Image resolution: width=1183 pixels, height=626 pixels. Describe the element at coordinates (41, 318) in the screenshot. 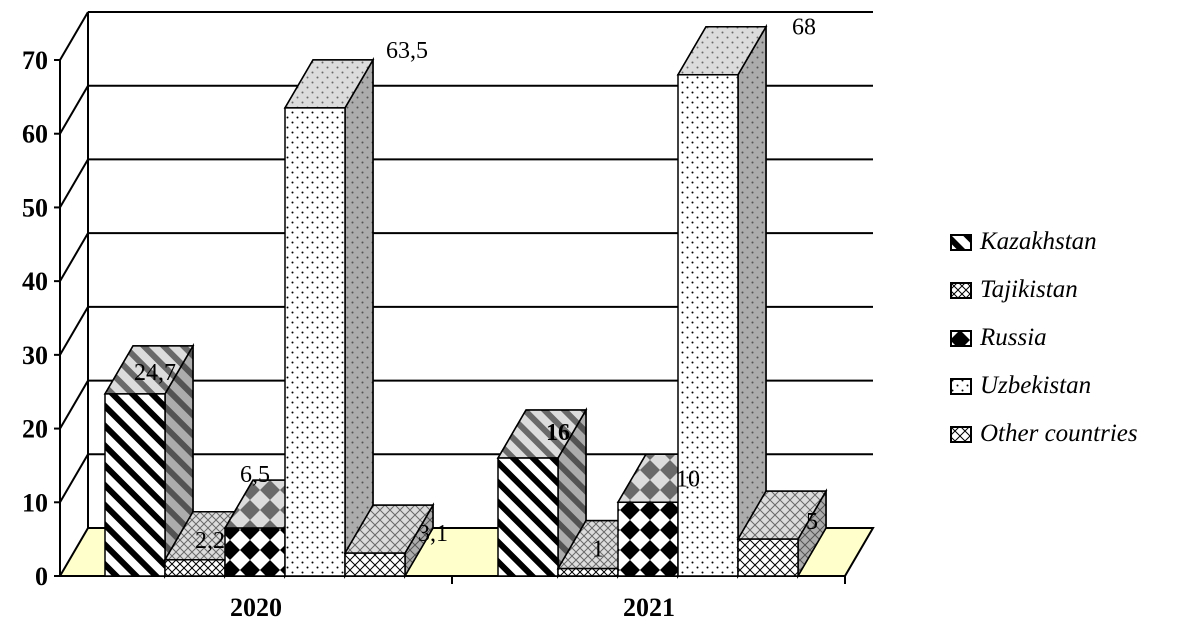

I see `y-ticks: 0 10 20 30 40 50 60 70` at that location.